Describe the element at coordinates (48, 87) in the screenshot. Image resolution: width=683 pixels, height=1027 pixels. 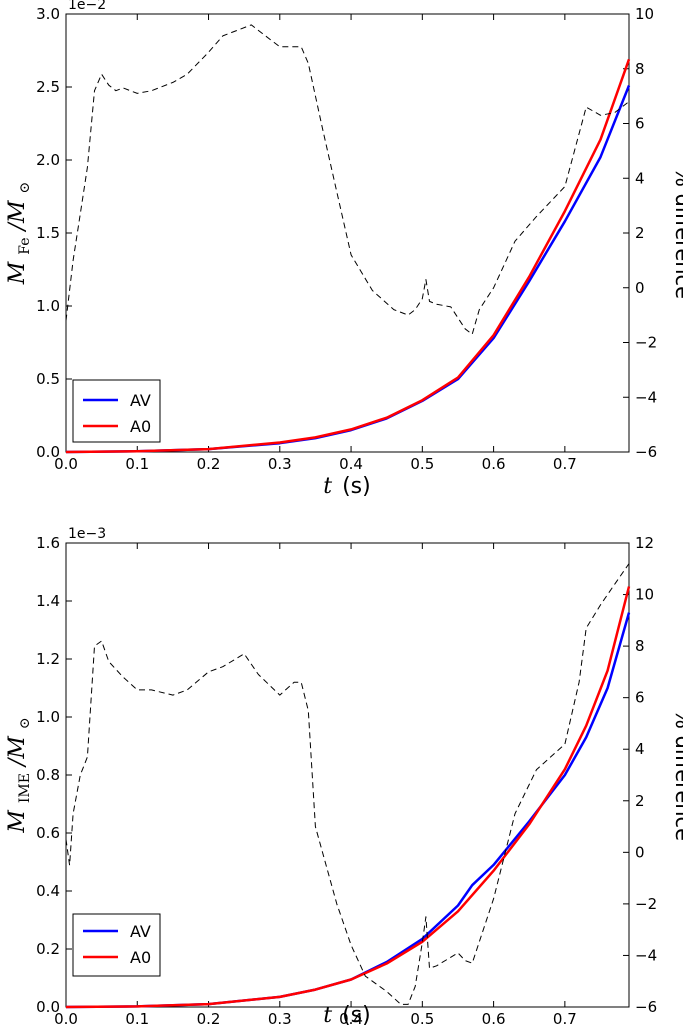
I see `y-tick-label: 2.5` at that location.